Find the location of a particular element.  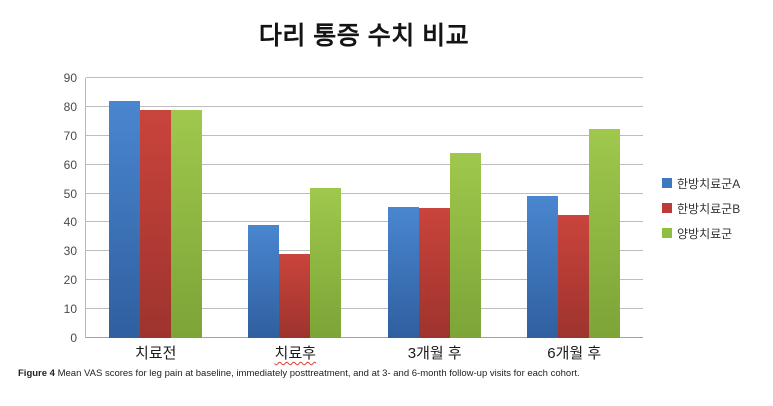

legend-item-한방치료군B: 한방치료군B is located at coordinates (701, 208).